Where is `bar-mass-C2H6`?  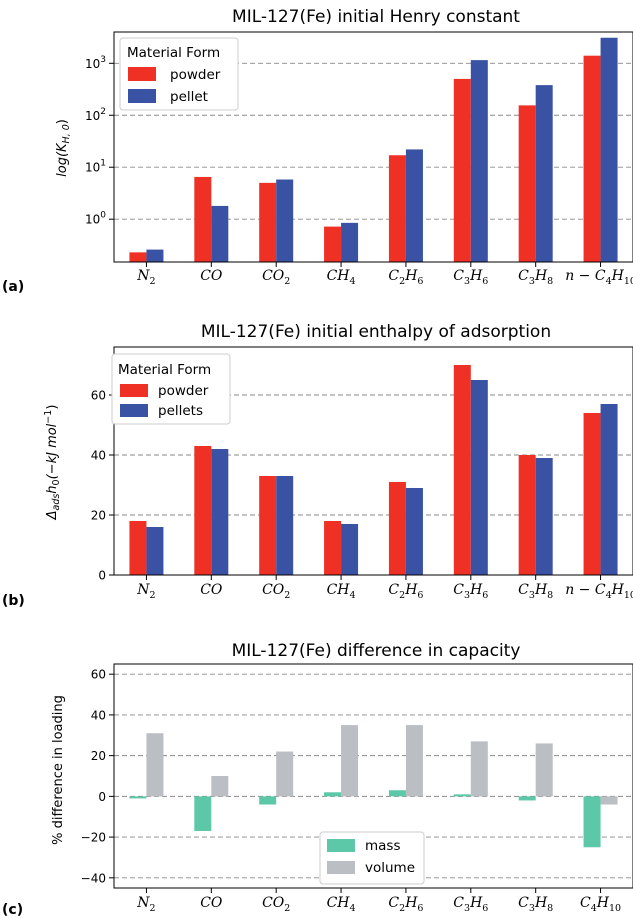 bar-mass-C2H6 is located at coordinates (397, 793).